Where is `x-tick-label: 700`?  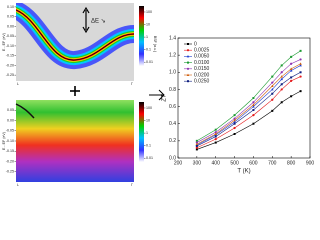 x-tick-label: 700 is located at coordinates (272, 163).